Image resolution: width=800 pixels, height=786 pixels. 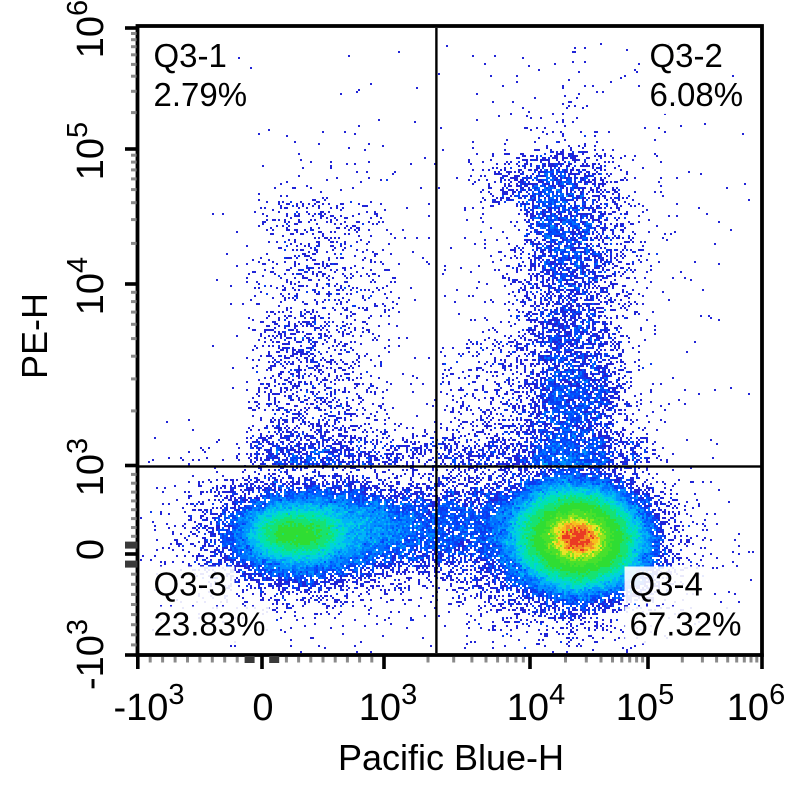 What do you see at coordinates (190, 55) in the screenshot?
I see `svg-text: Q3-1` at bounding box center [190, 55].